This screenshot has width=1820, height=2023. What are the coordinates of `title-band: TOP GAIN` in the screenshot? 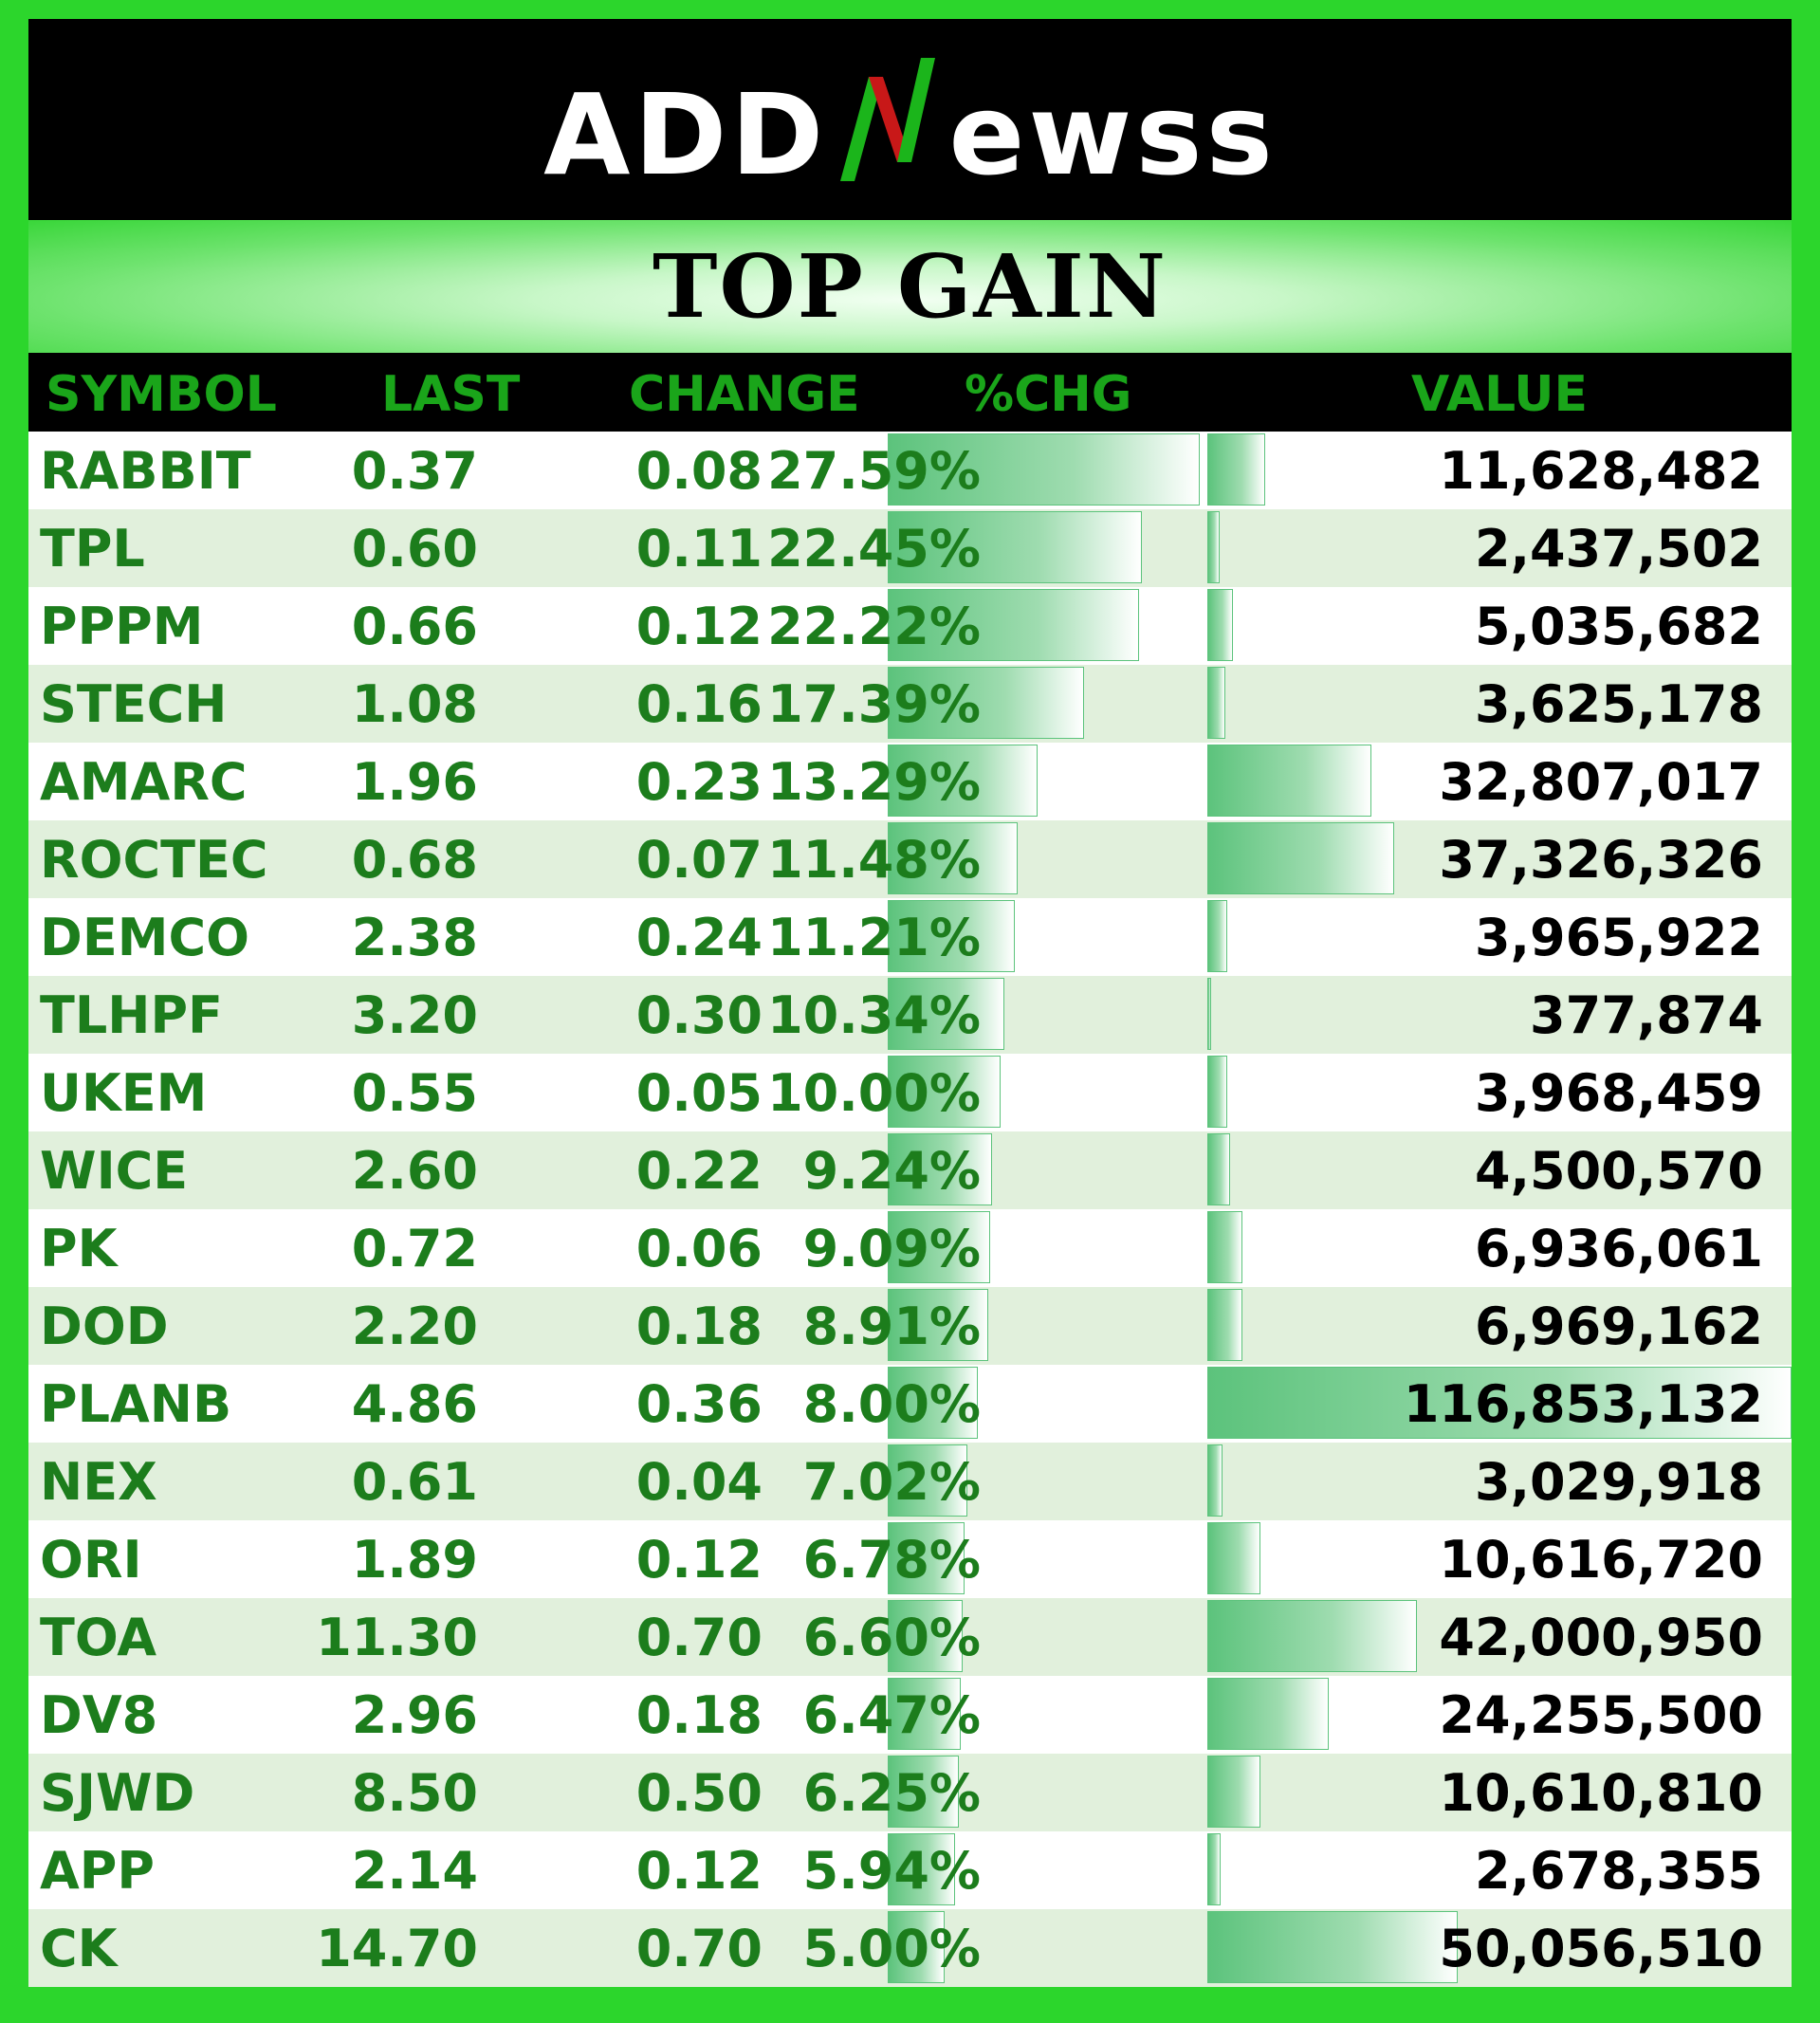 It's located at (910, 286).